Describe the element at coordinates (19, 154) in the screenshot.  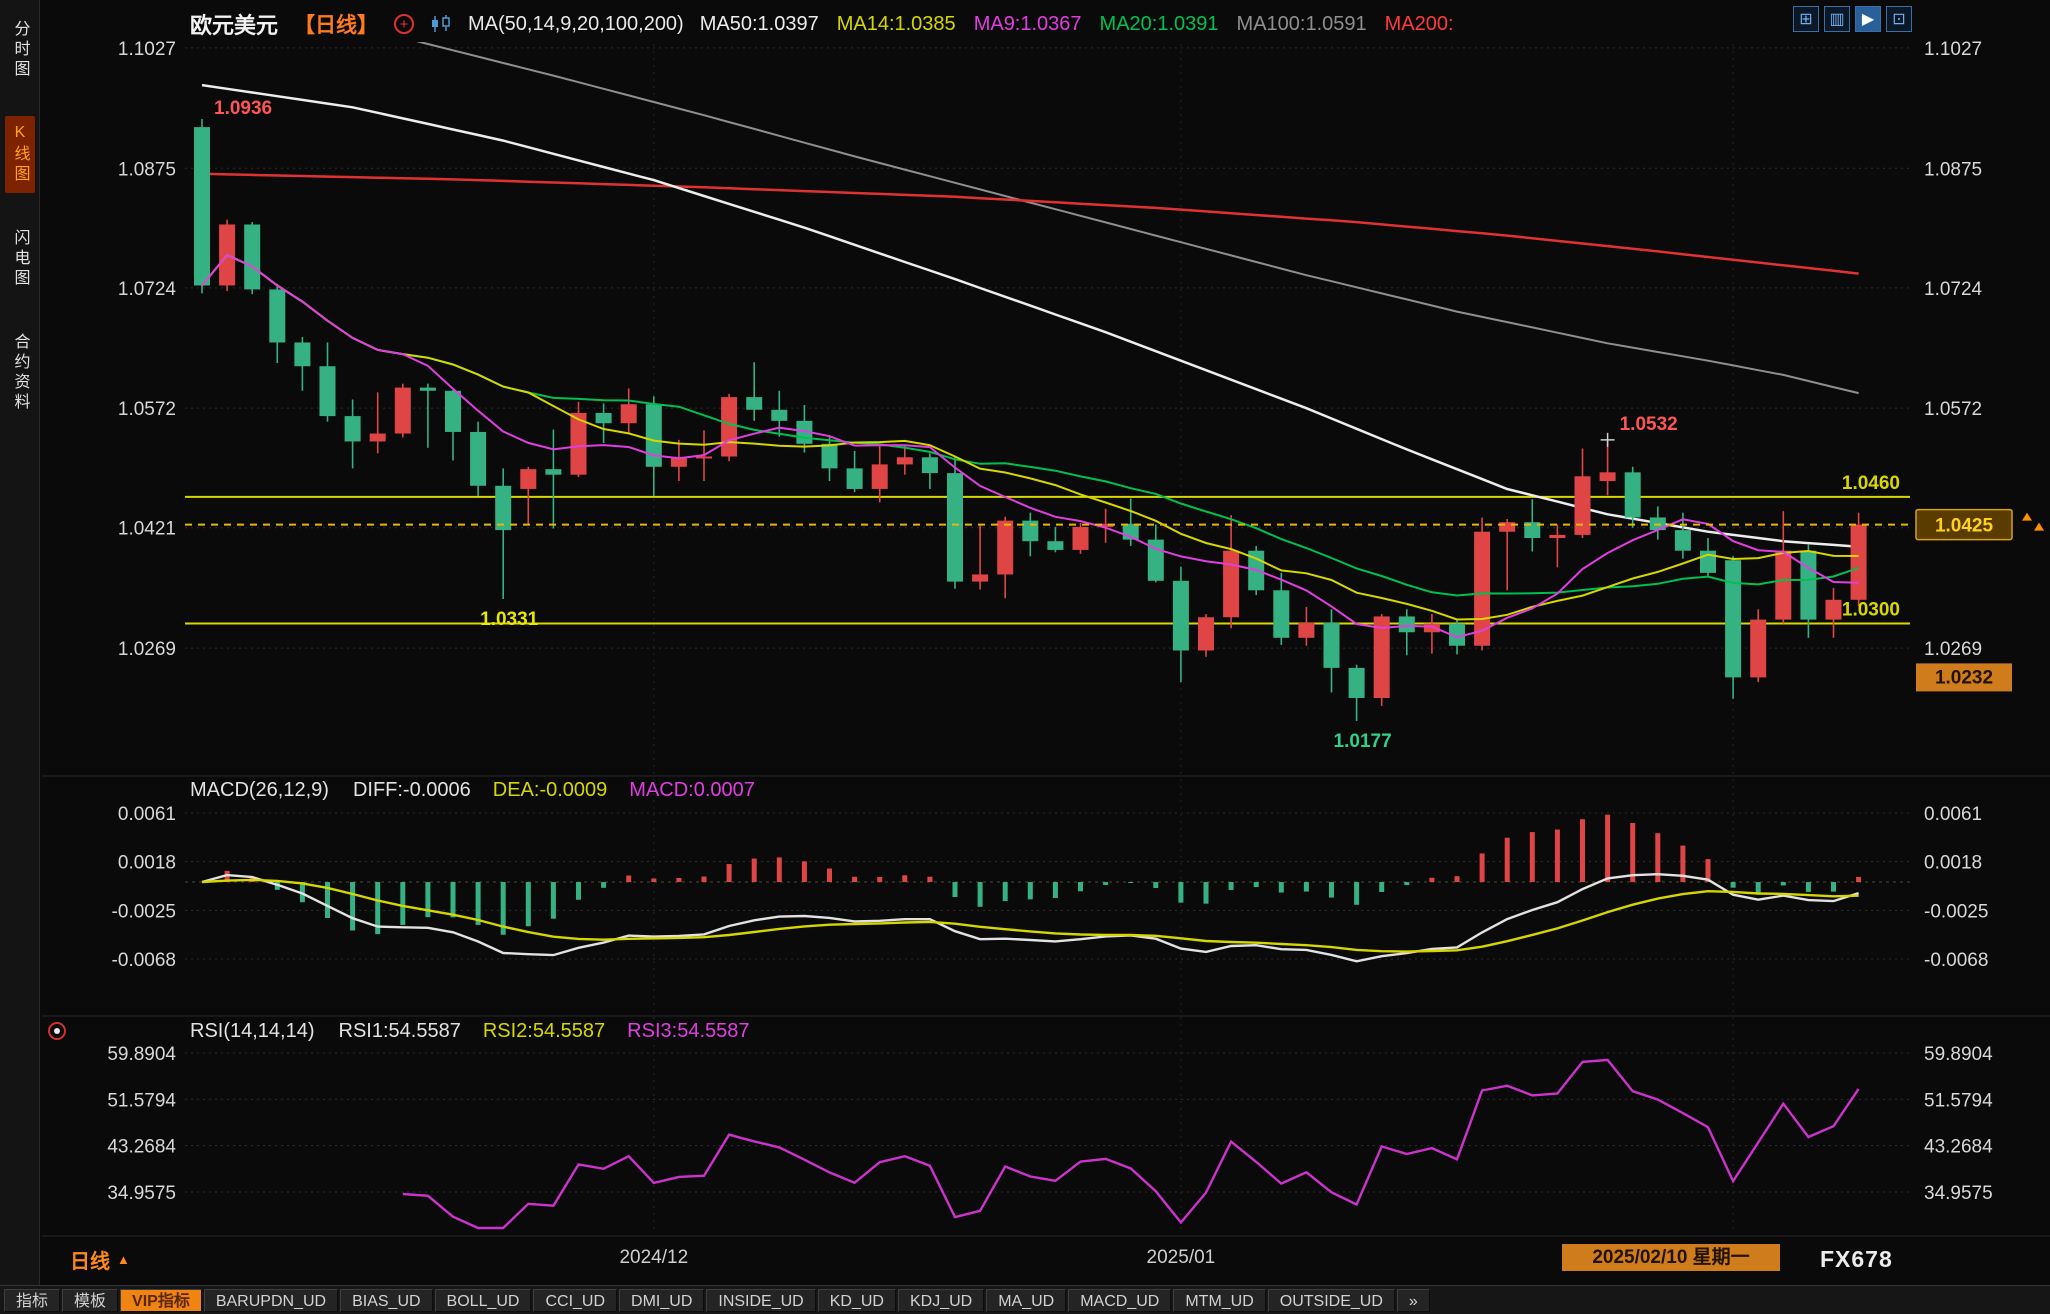
I see `sidebar-item-2: K线图` at that location.